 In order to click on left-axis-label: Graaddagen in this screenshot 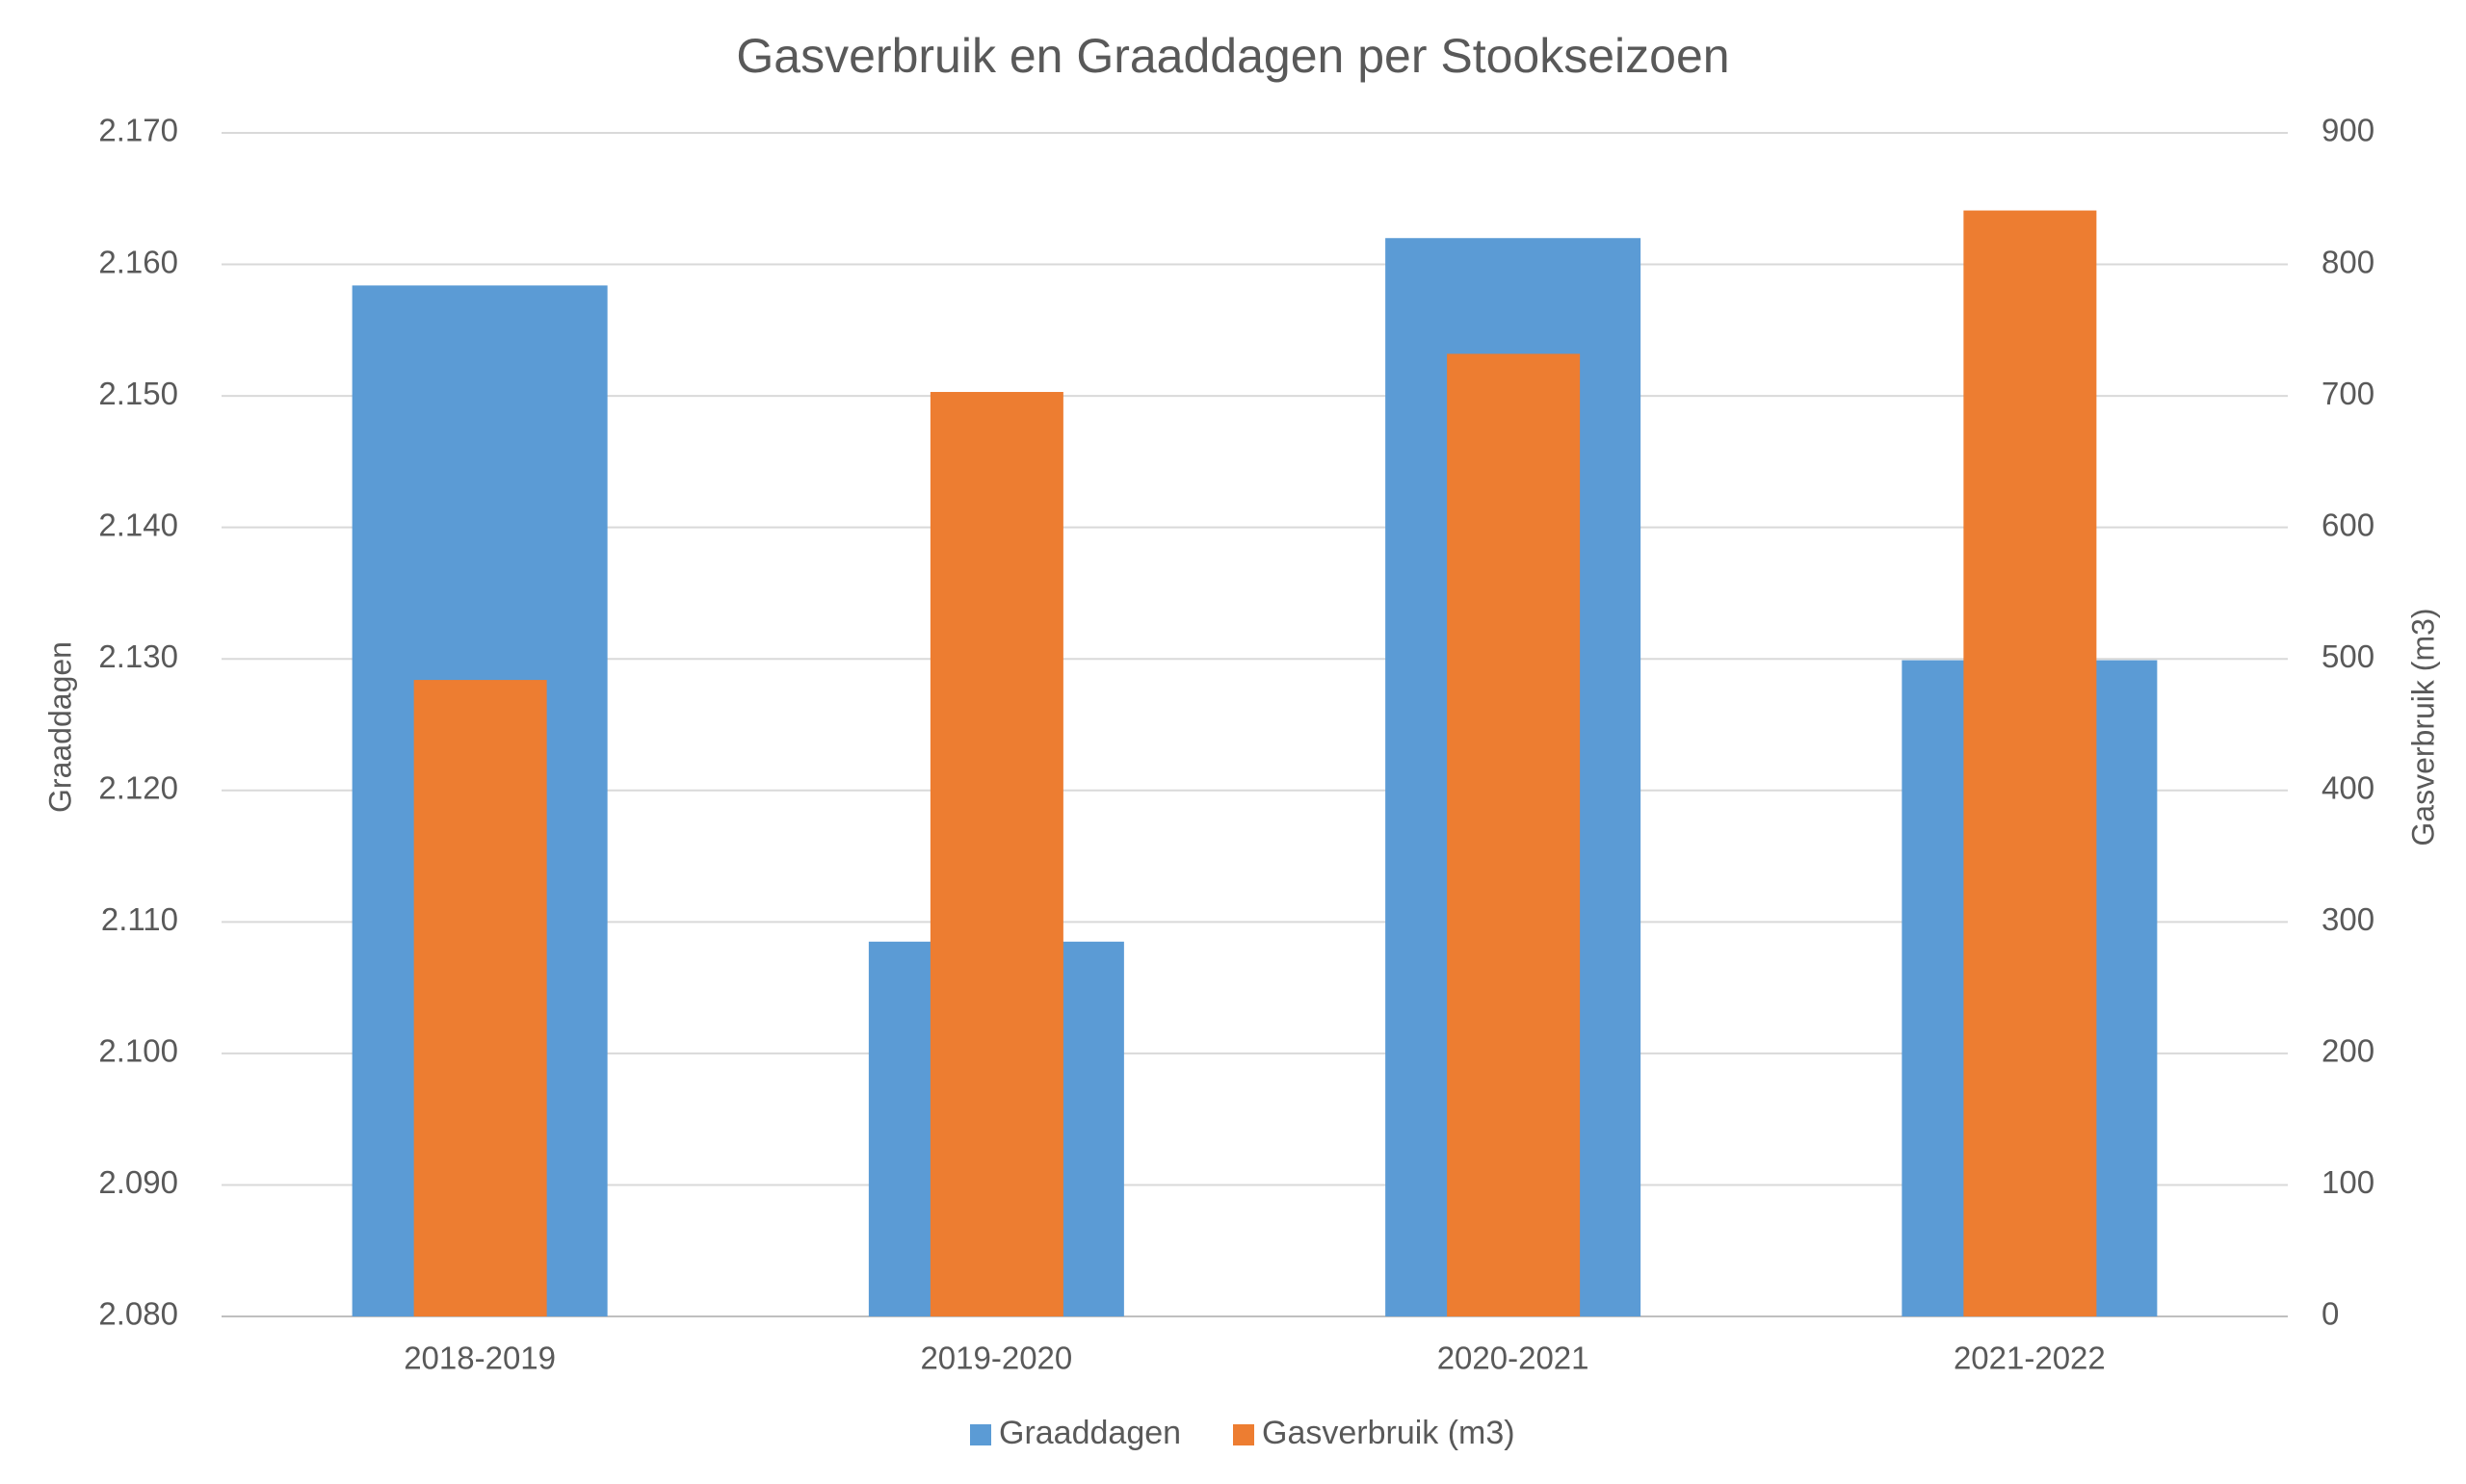, I will do `click(59, 727)`.